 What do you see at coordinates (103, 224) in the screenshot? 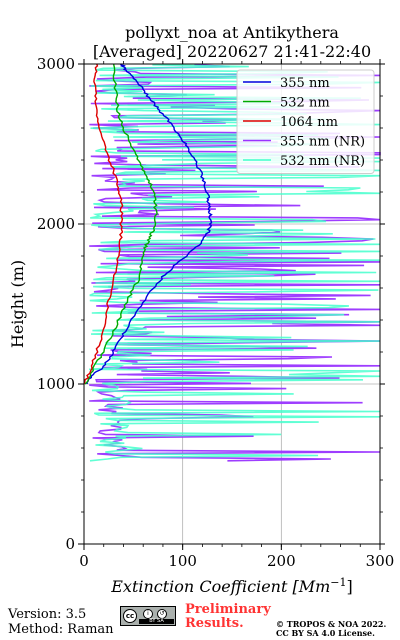
I see `series-line-1064-nm` at bounding box center [103, 224].